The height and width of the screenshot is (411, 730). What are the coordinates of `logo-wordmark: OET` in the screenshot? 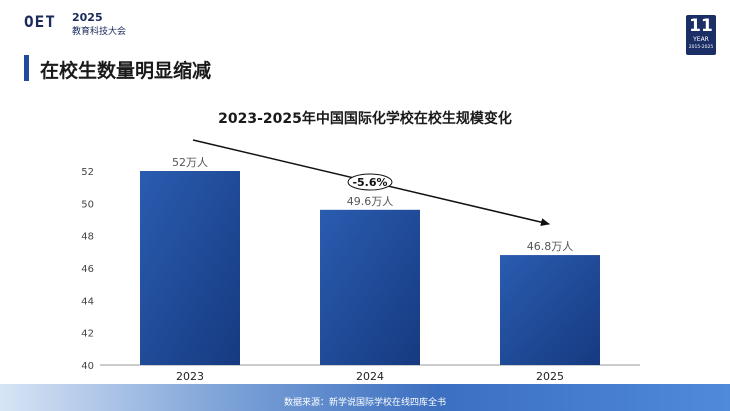 It's located at (40, 21).